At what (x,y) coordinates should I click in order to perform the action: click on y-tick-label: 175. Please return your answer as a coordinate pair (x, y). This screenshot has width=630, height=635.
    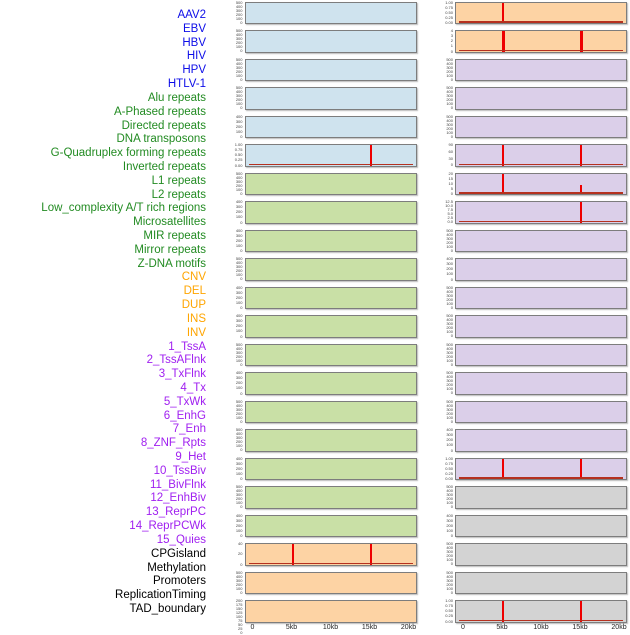
    Looking at the image, I should click on (239, 604).